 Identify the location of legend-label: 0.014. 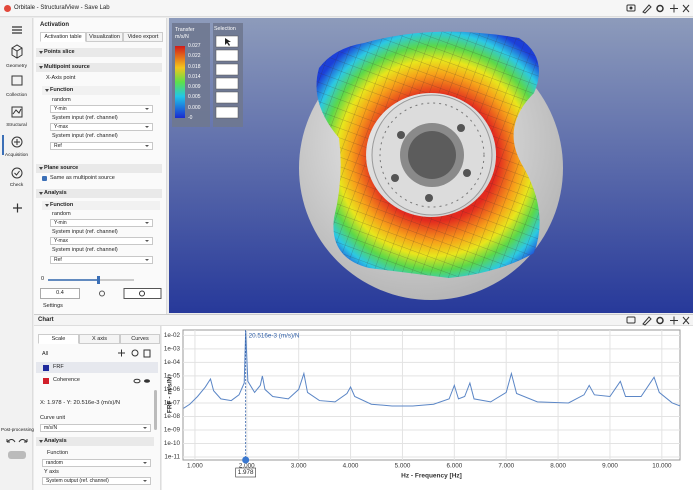
(194, 76).